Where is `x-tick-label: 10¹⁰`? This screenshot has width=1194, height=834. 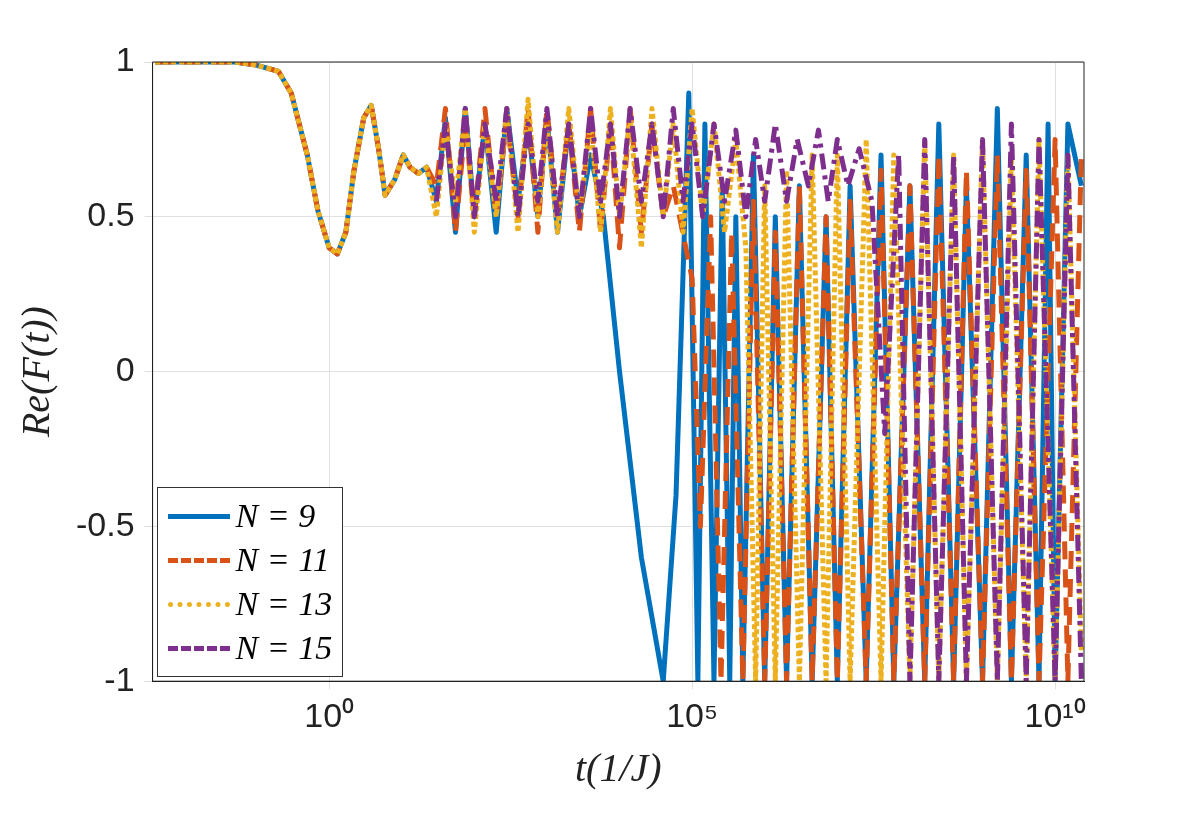 x-tick-label: 10¹⁰ is located at coordinates (1055, 714).